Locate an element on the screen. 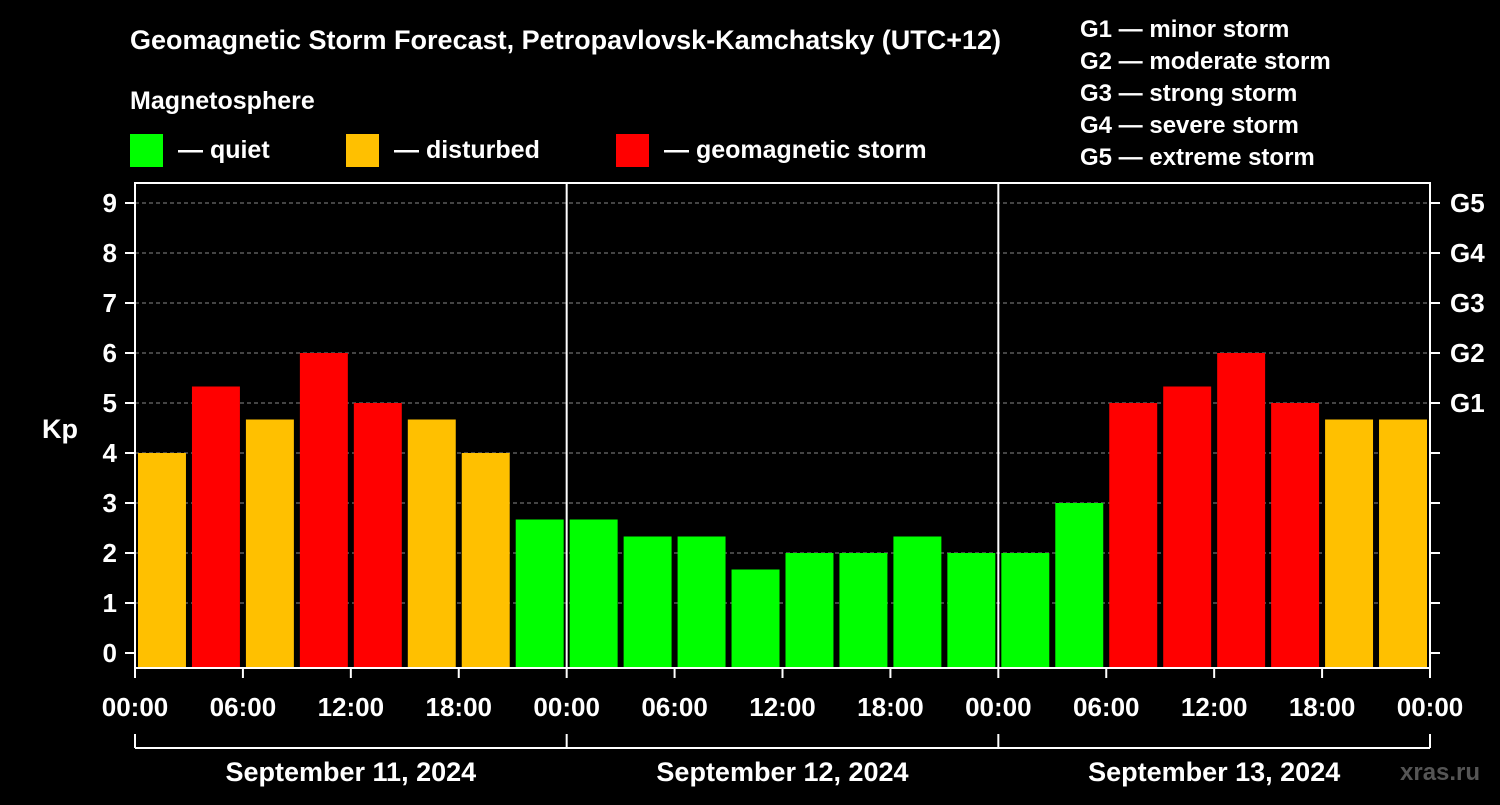 The image size is (1500, 805). storm-scale-g3: G3 — strong storm is located at coordinates (1188, 93).